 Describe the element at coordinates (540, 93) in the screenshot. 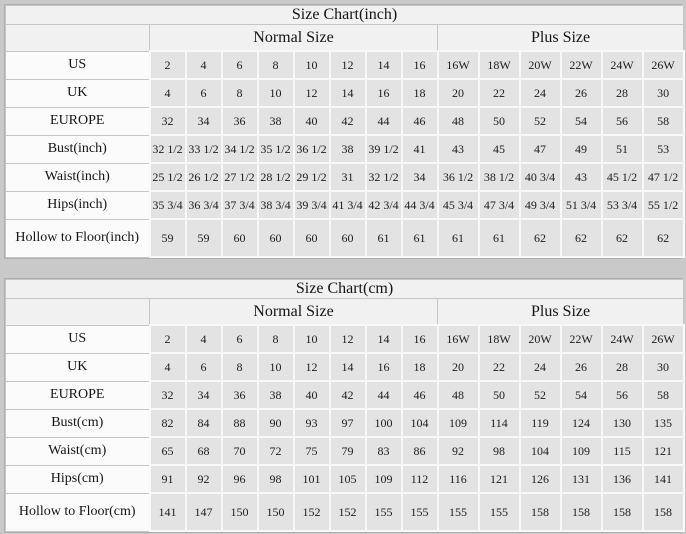

I see `table-cell: 24` at that location.